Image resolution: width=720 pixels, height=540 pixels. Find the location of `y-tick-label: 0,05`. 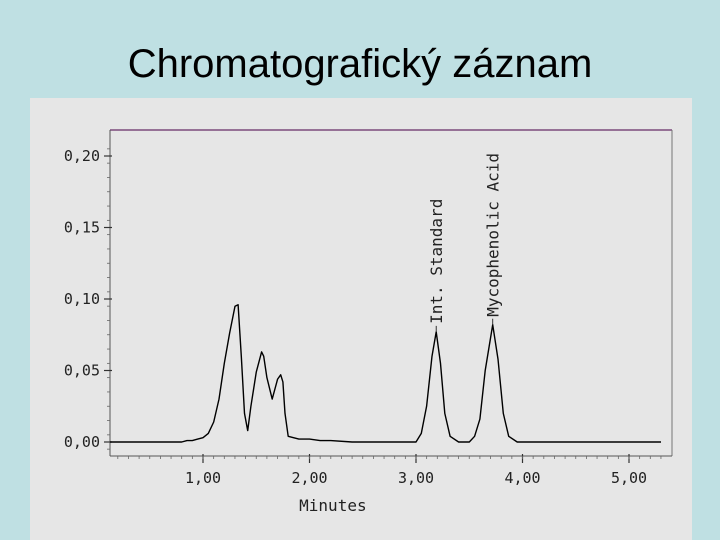

y-tick-label: 0,05 is located at coordinates (82, 371).